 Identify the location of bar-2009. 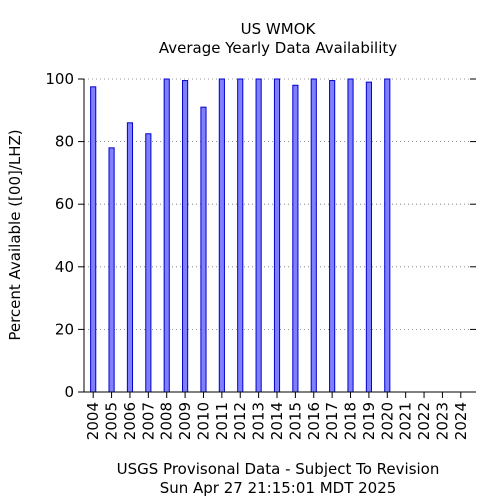
(185, 236).